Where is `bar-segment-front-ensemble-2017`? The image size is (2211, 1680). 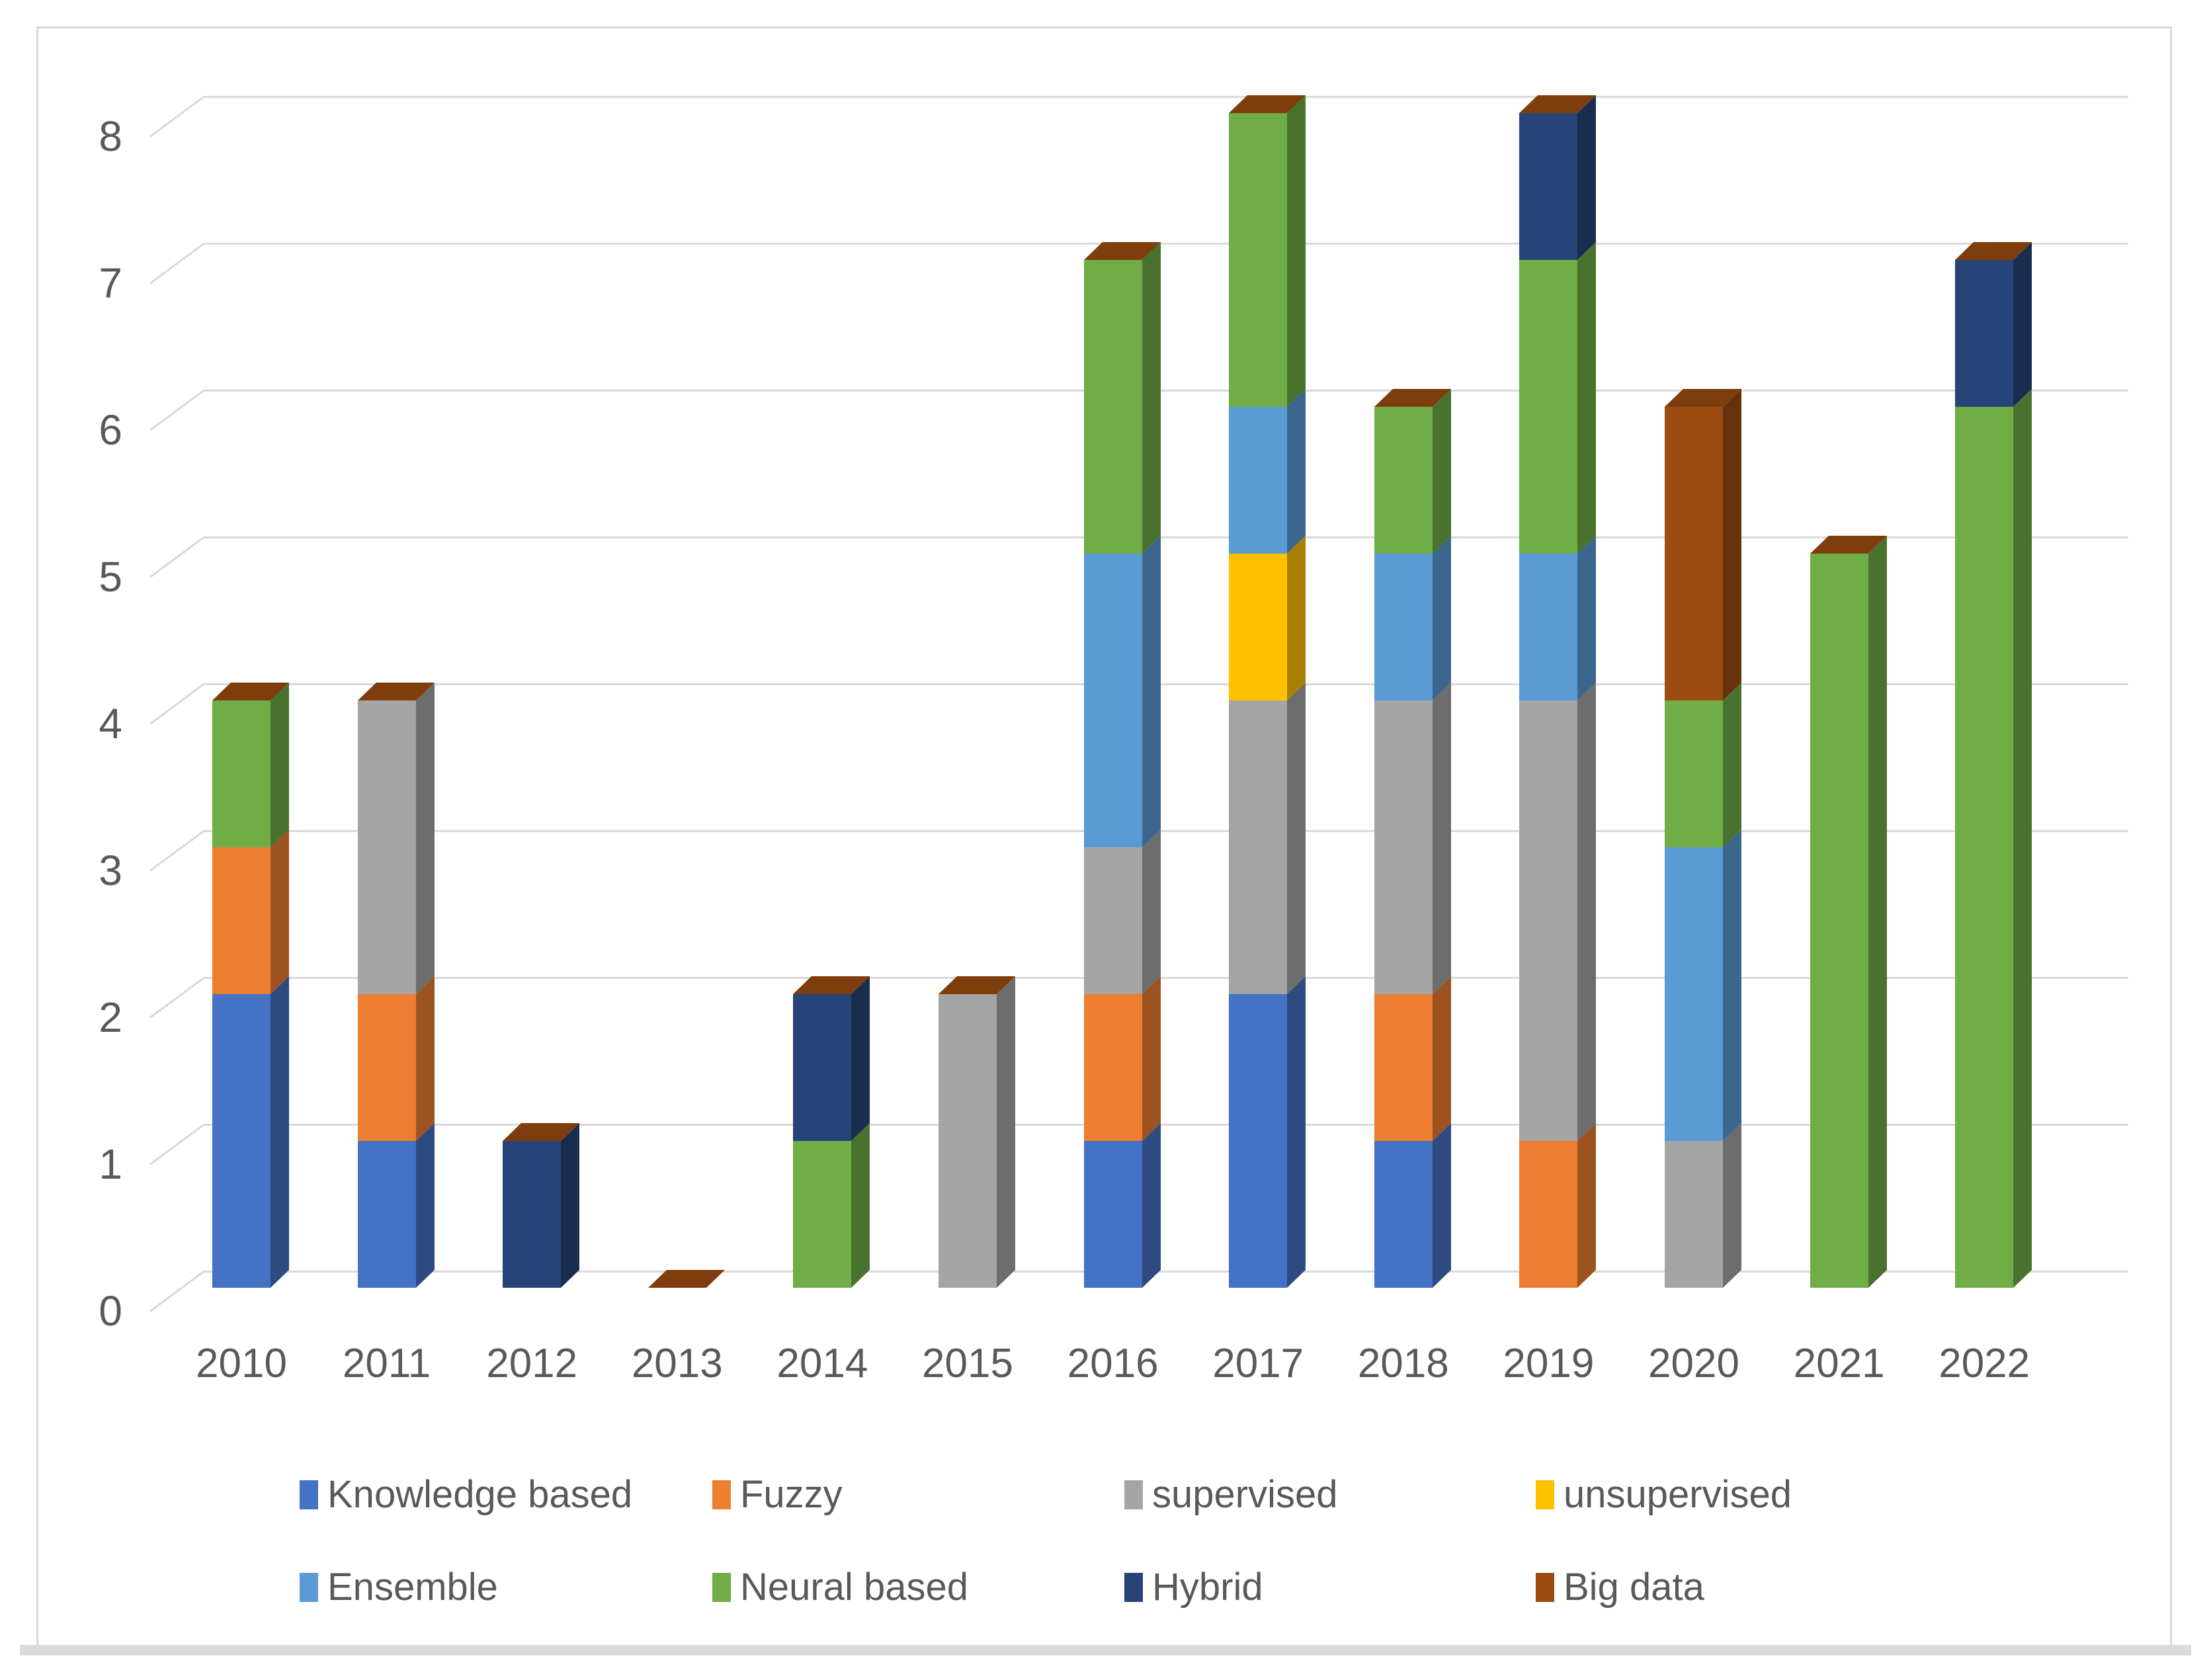 bar-segment-front-ensemble-2017 is located at coordinates (1258, 480).